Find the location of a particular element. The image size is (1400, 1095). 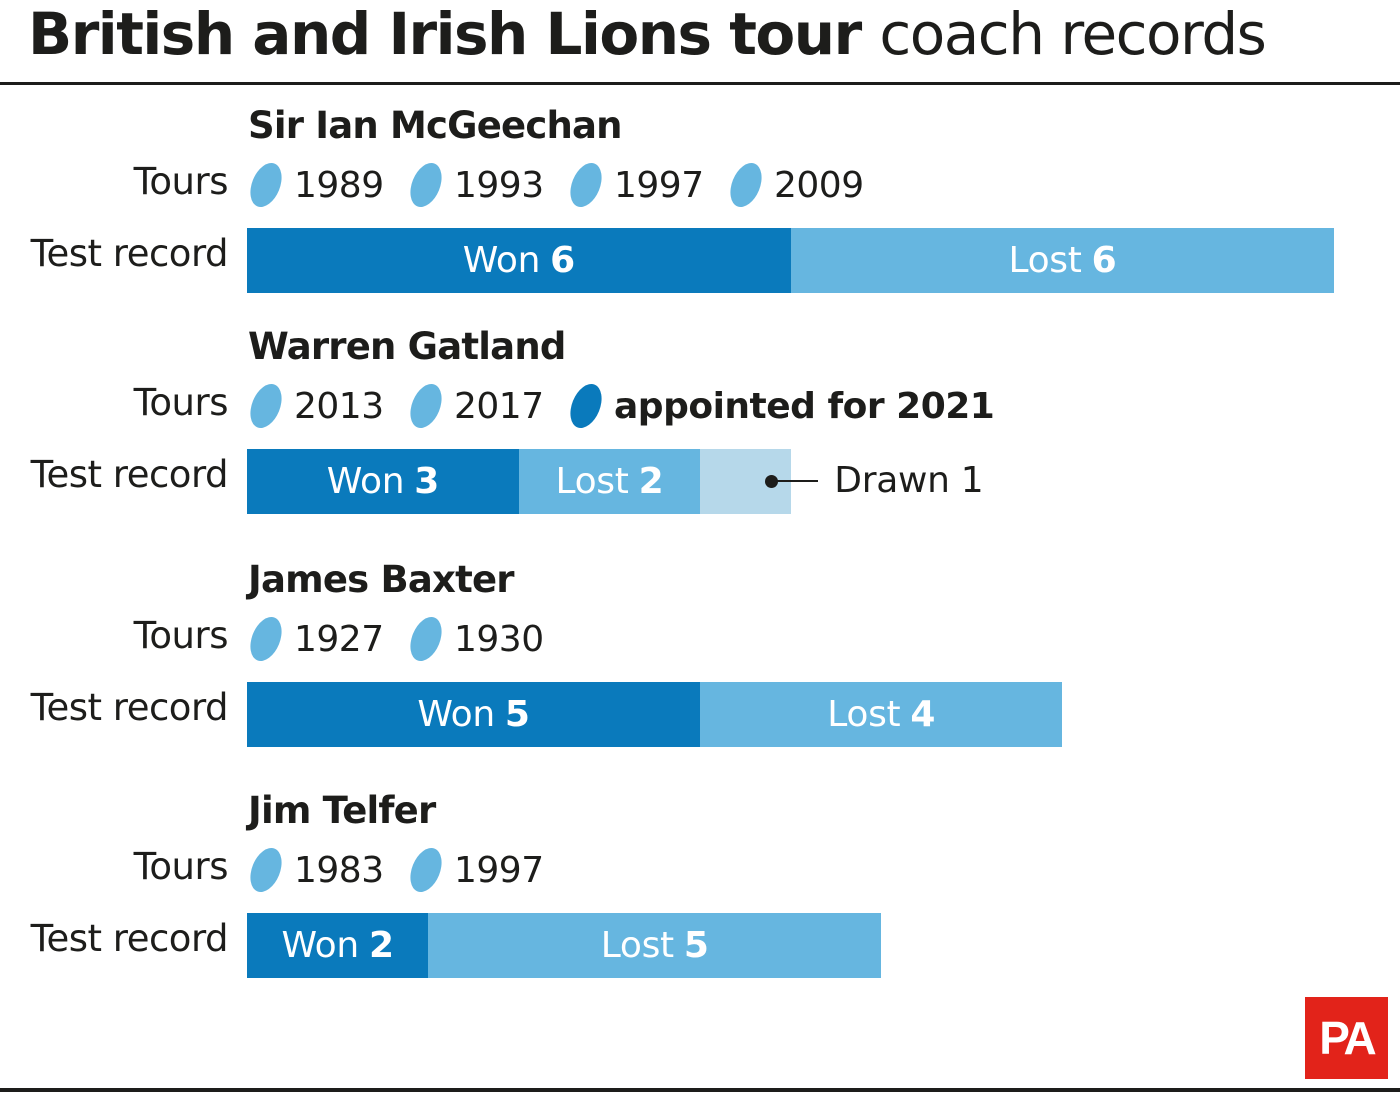

lost-segment: Lost 2 is located at coordinates (609, 481).